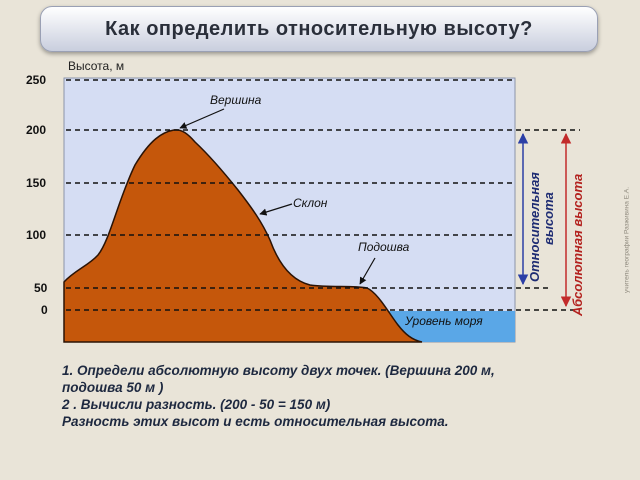 Image resolution: width=640 pixels, height=480 pixels. What do you see at coordinates (627, 240) in the screenshot?
I see `author-credit: учитель географии Разживина Е.А.` at bounding box center [627, 240].